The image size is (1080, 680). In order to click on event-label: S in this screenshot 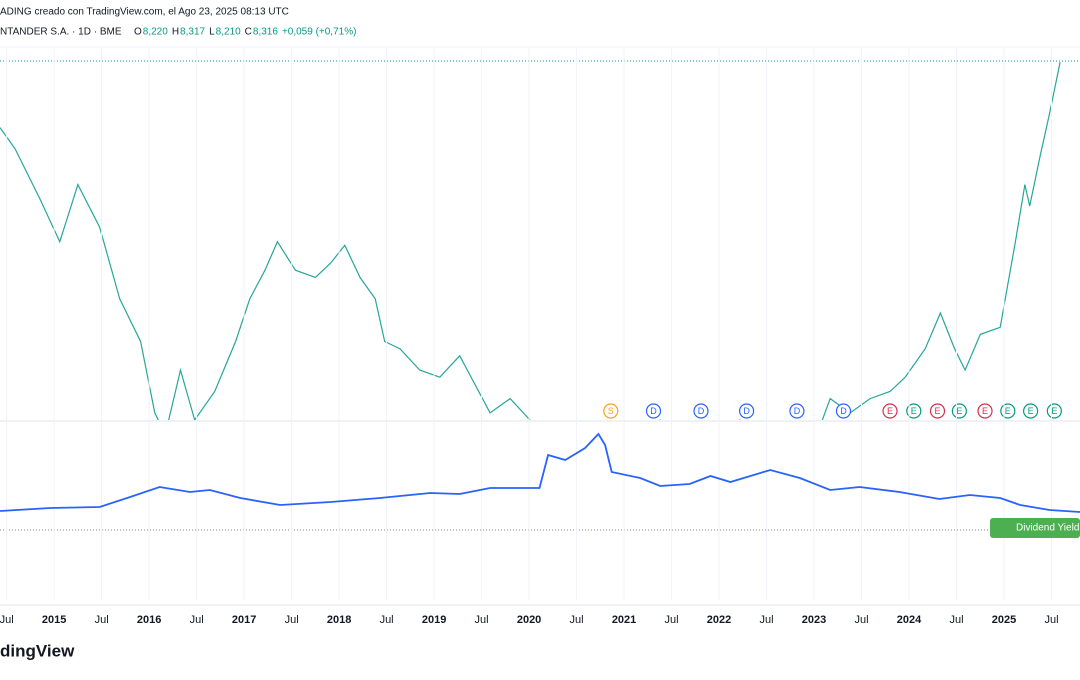, I will do `click(611, 411)`.